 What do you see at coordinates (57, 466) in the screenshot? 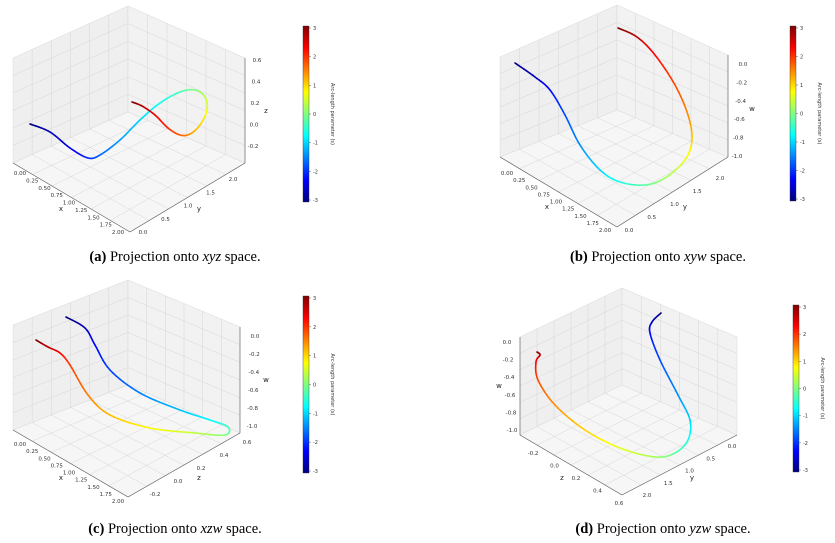
I see `x-tick-label: 0.75` at bounding box center [57, 466].